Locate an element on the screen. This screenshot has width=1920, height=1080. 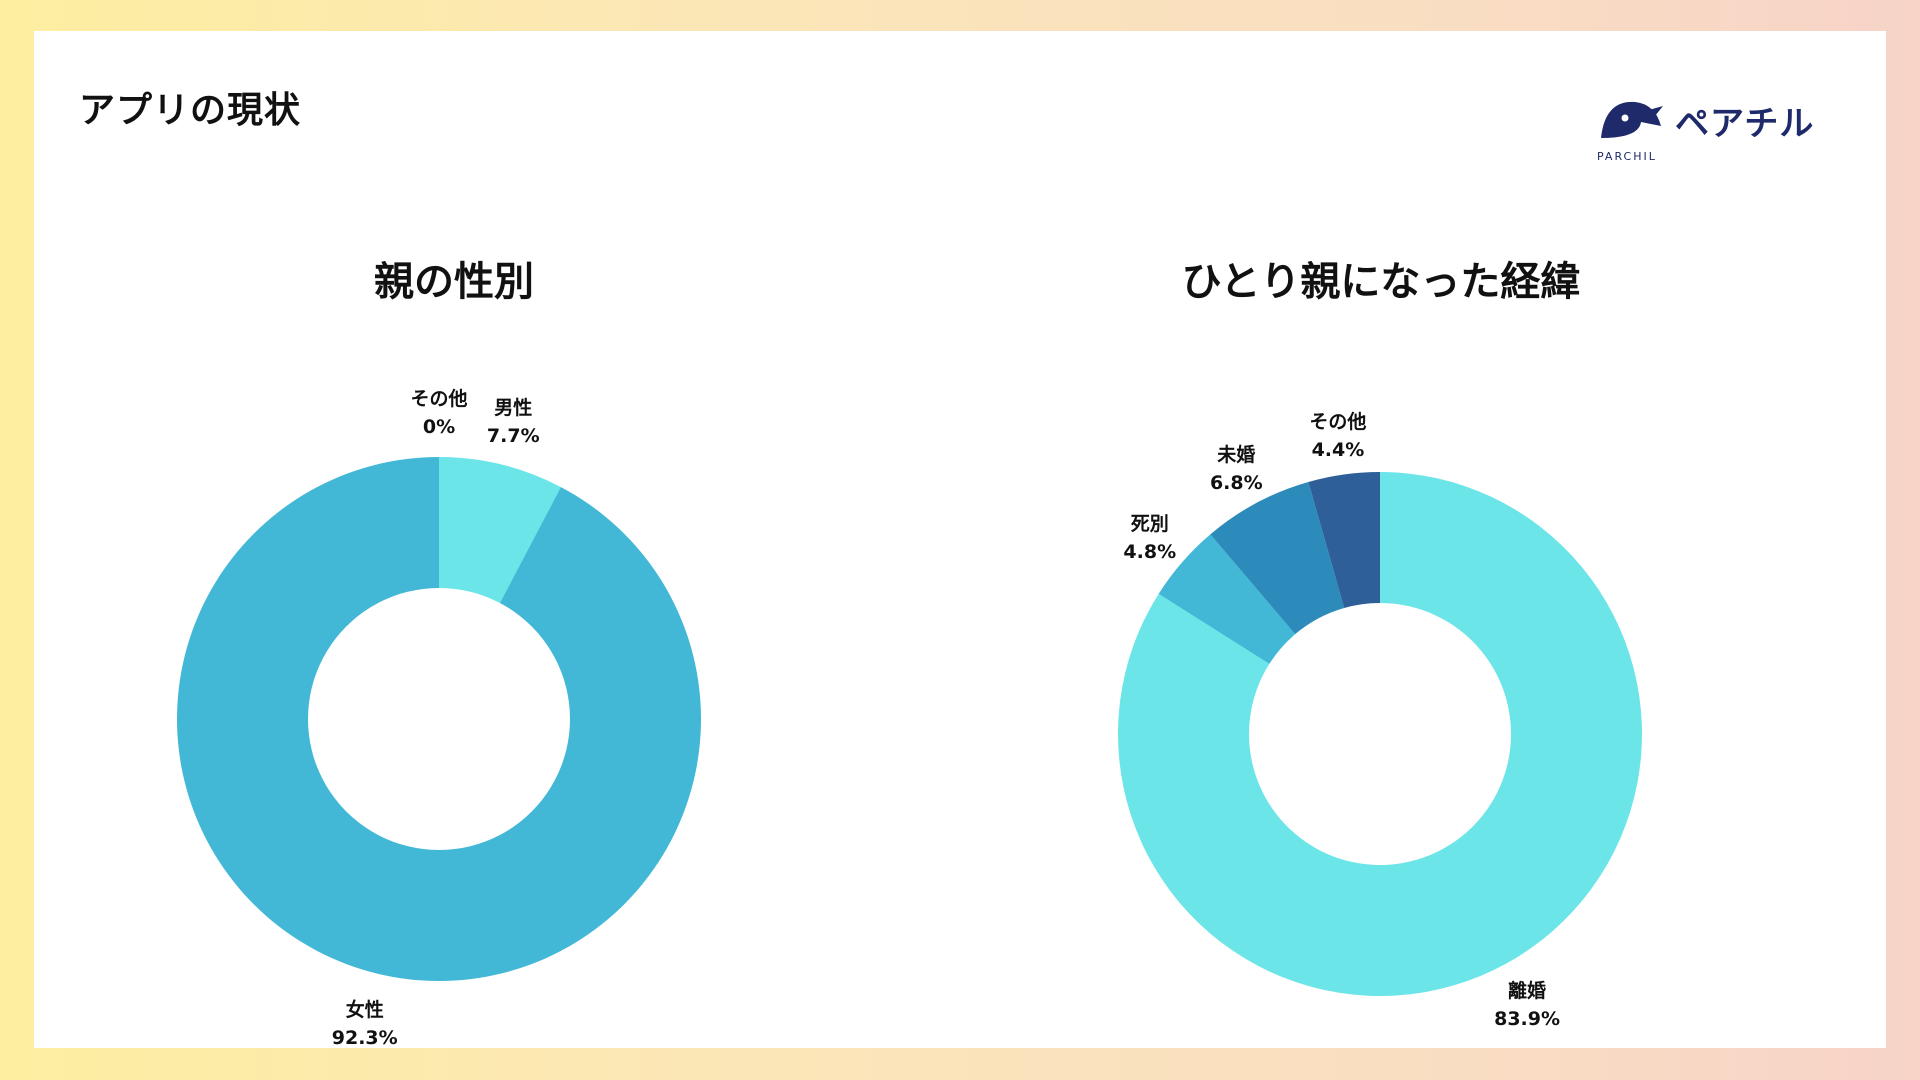
slice-value-background-3: 4.4% is located at coordinates (1338, 450).